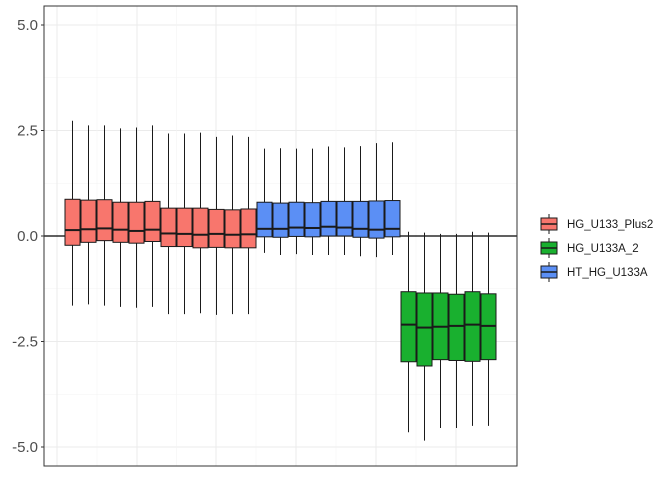  Describe the element at coordinates (607, 273) in the screenshot. I see `legend-label: HT_HG_U133A` at that location.